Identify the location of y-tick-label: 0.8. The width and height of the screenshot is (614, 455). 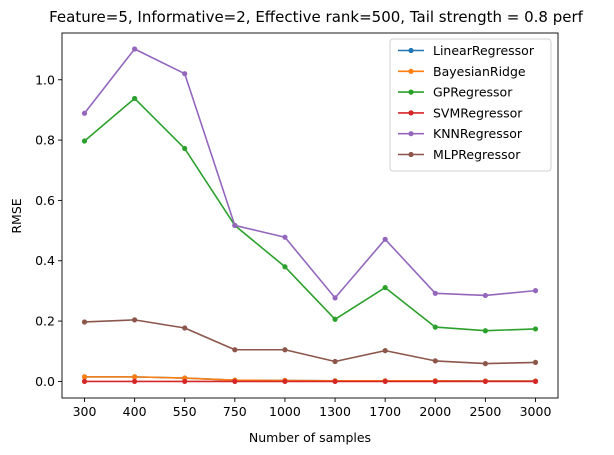
(45, 140).